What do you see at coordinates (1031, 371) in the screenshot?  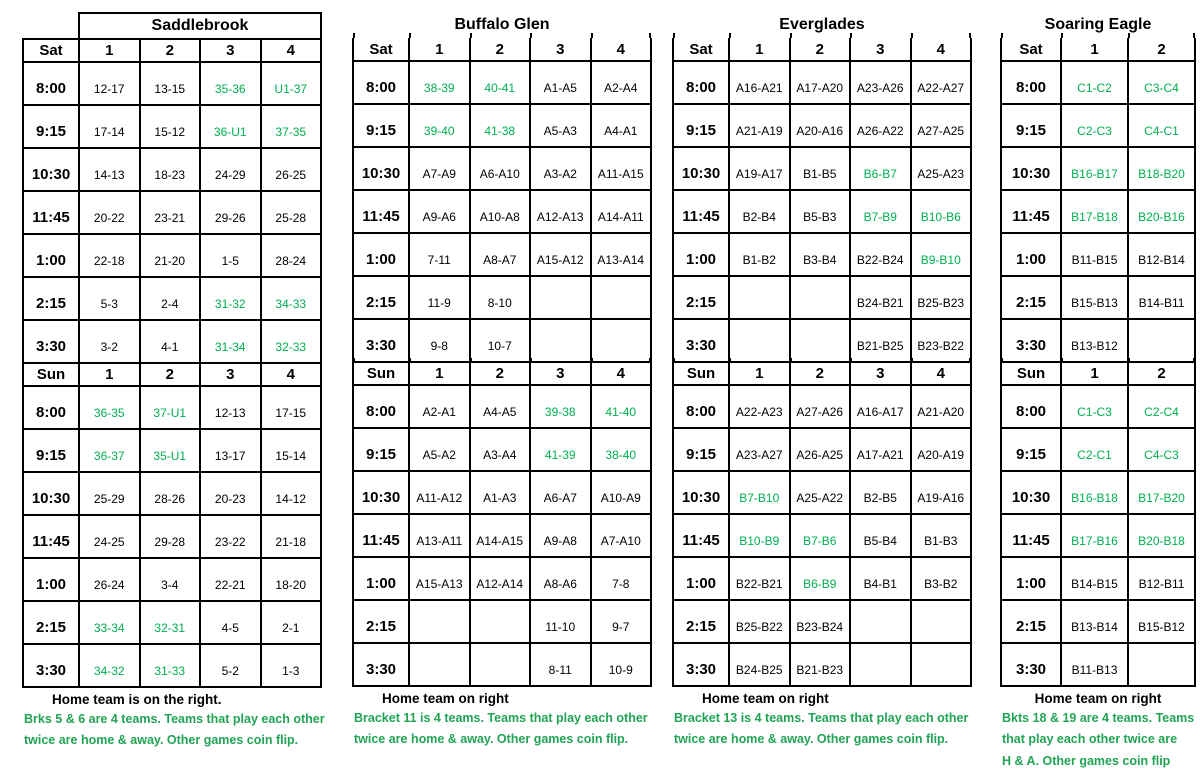 I see `day-header: Sun` at bounding box center [1031, 371].